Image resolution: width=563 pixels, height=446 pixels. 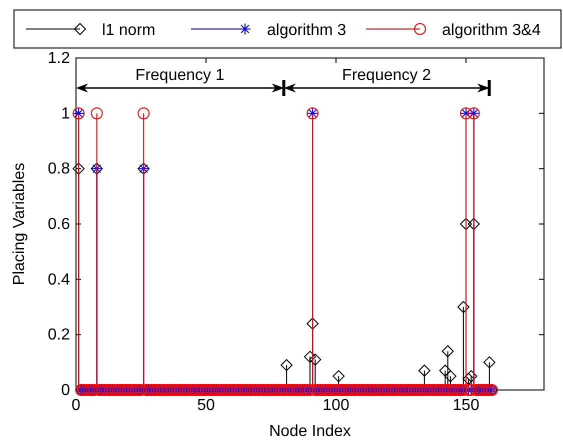 I want to click on y-tick-label: 0.6, so click(x=59, y=224).